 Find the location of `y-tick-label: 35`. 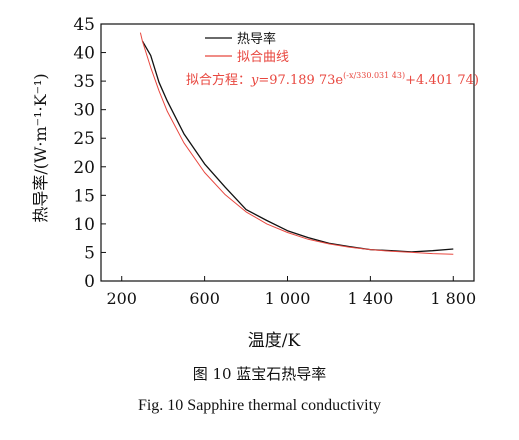

y-tick-label: 35 is located at coordinates (84, 82).